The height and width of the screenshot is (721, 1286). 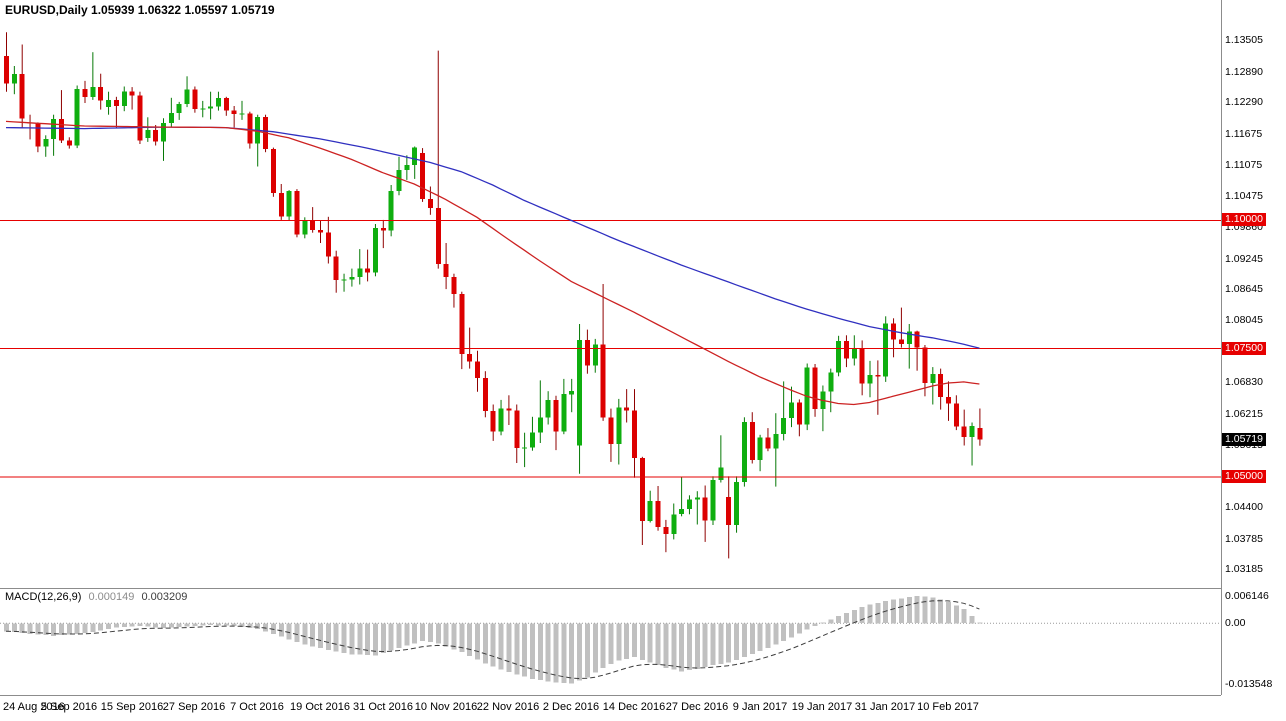 What do you see at coordinates (1244, 569) in the screenshot?
I see `price-axis-label: 1.03185` at bounding box center [1244, 569].